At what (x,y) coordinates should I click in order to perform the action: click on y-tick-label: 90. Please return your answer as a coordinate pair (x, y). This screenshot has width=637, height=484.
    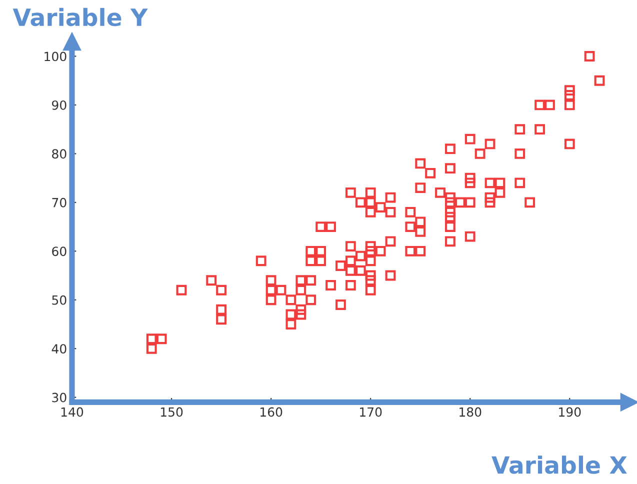
    Looking at the image, I should click on (59, 105).